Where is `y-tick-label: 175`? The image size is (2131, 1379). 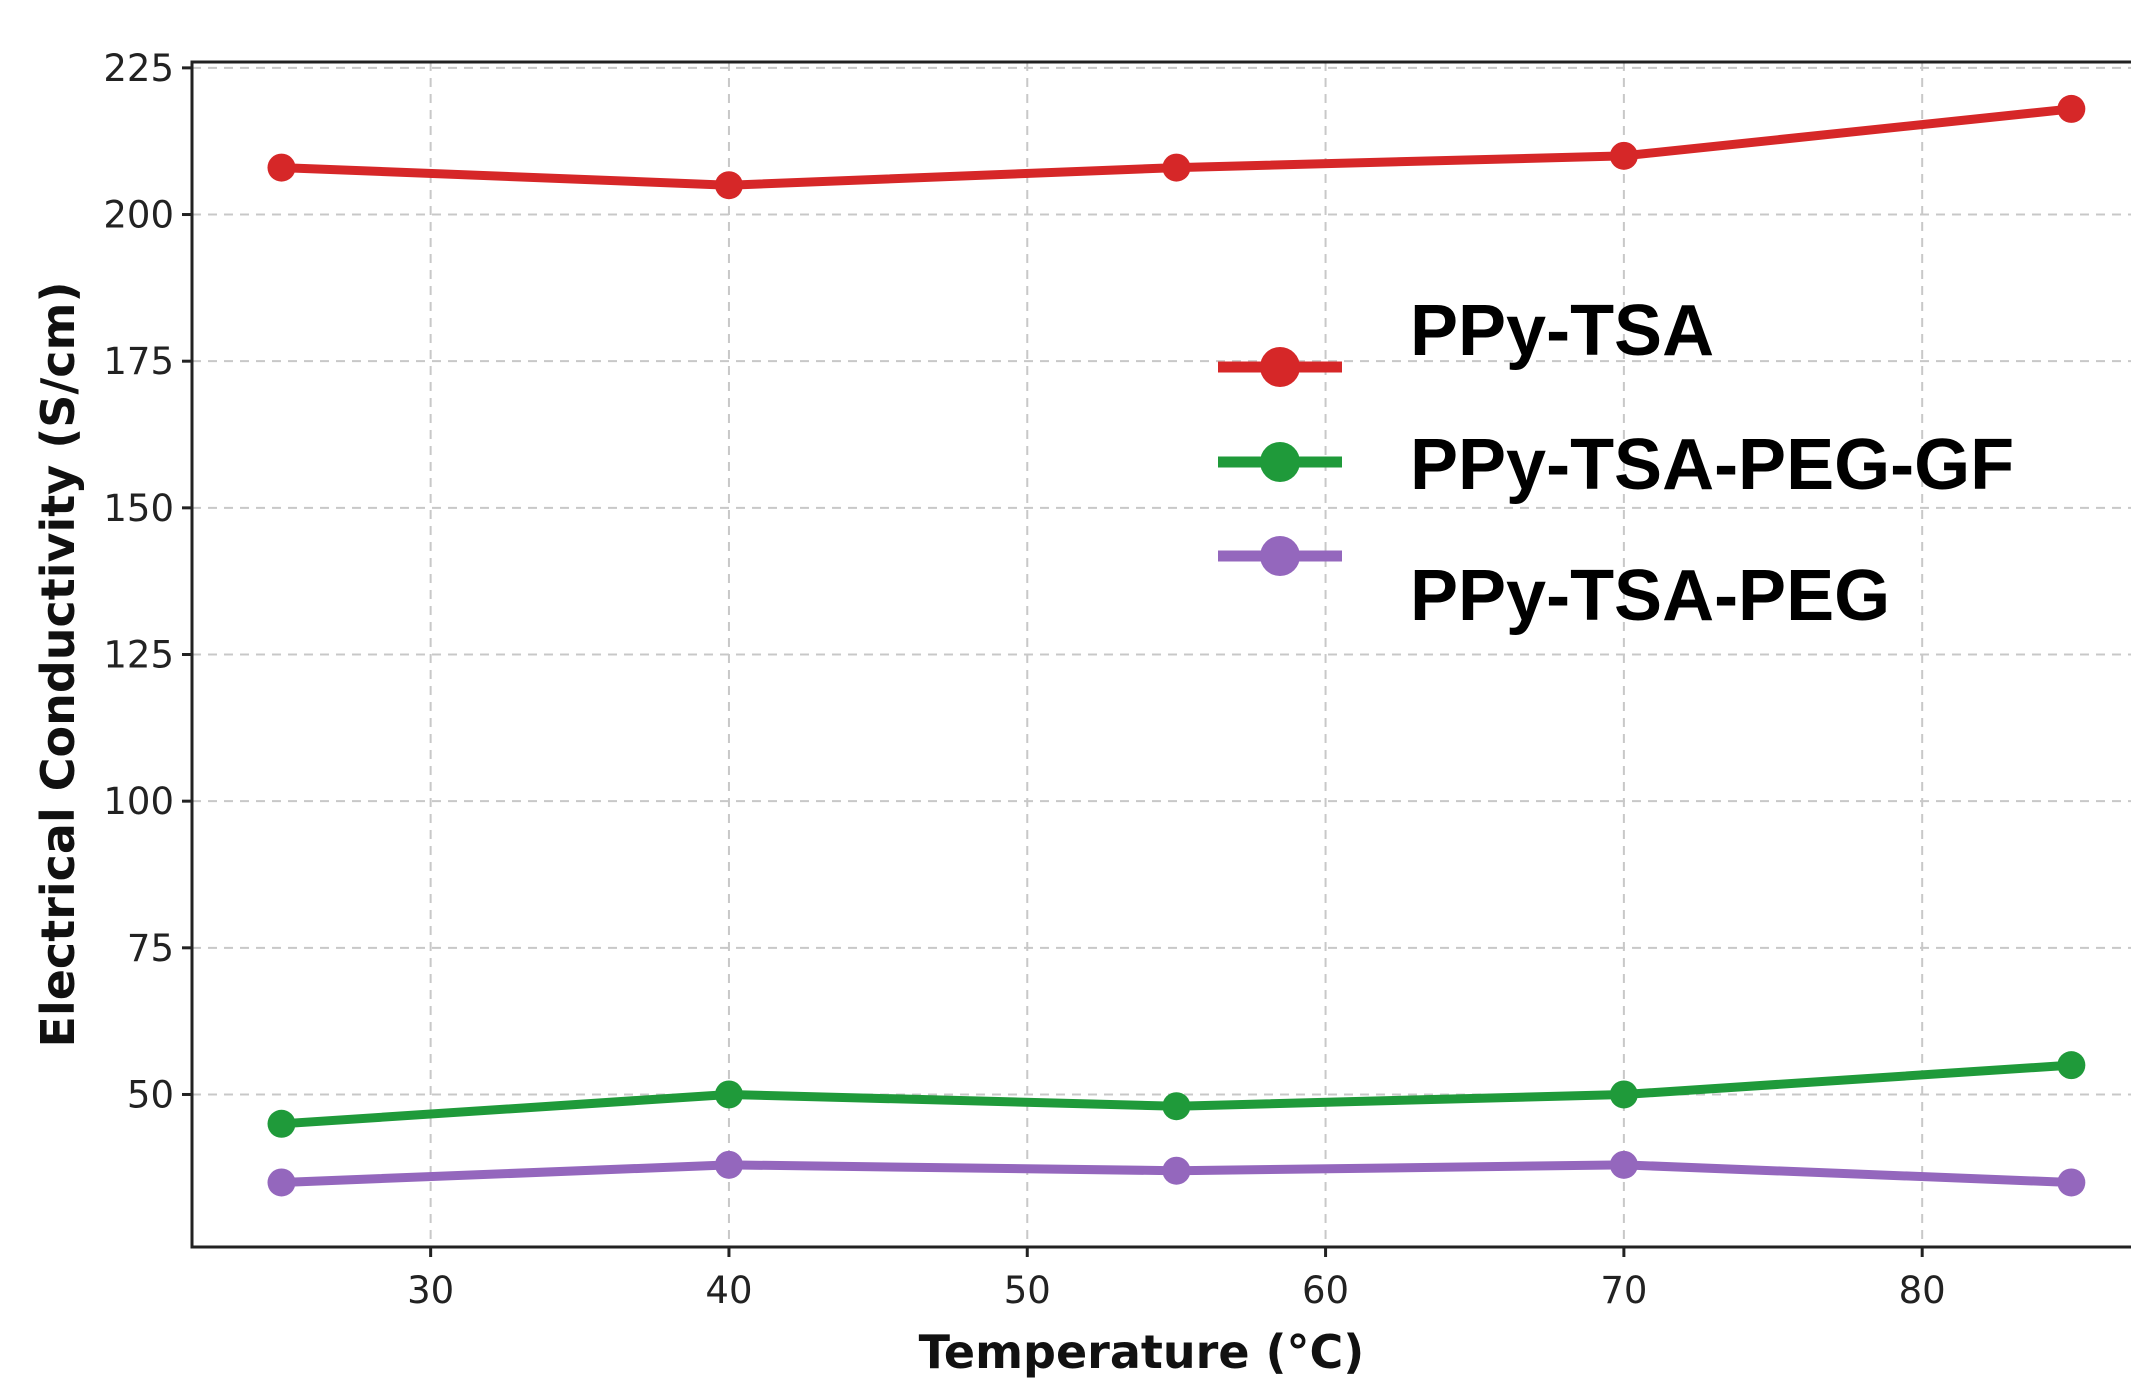 y-tick-label: 175 is located at coordinates (138, 361).